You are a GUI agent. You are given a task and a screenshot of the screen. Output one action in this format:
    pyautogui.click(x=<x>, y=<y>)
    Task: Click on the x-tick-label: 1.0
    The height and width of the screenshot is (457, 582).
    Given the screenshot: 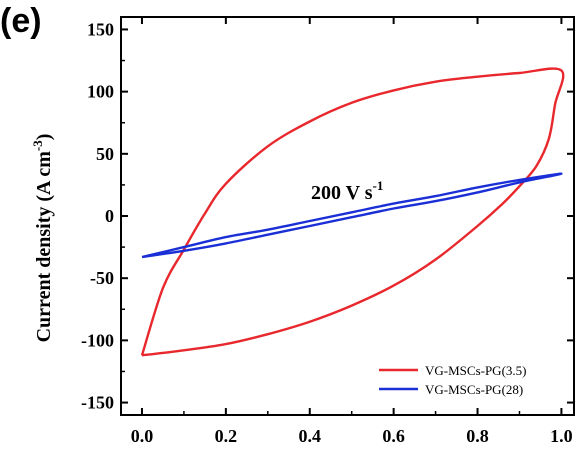 What is the action you would take?
    pyautogui.click(x=561, y=436)
    